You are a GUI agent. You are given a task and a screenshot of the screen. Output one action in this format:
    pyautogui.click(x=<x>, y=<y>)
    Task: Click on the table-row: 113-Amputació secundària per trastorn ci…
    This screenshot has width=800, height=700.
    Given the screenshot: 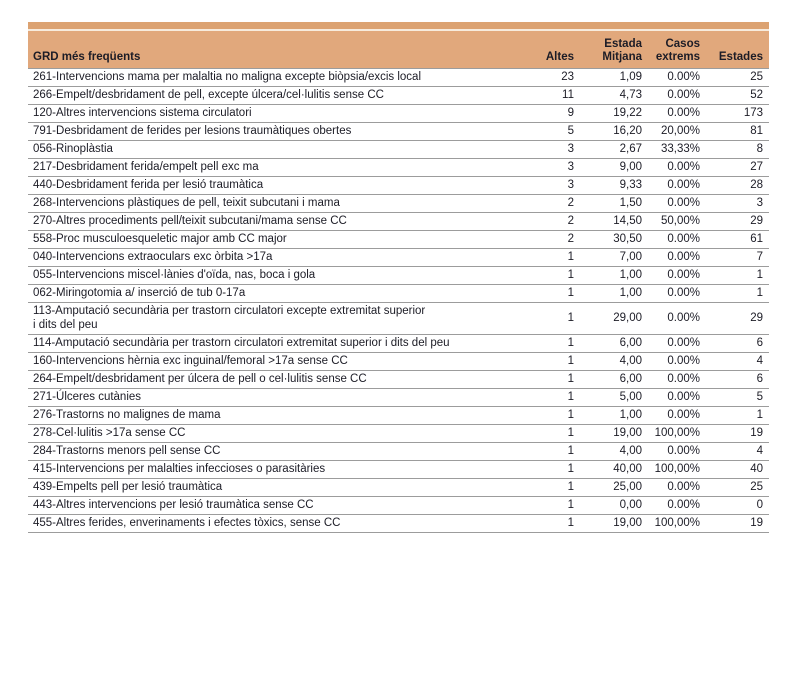 What is the action you would take?
    pyautogui.click(x=398, y=318)
    